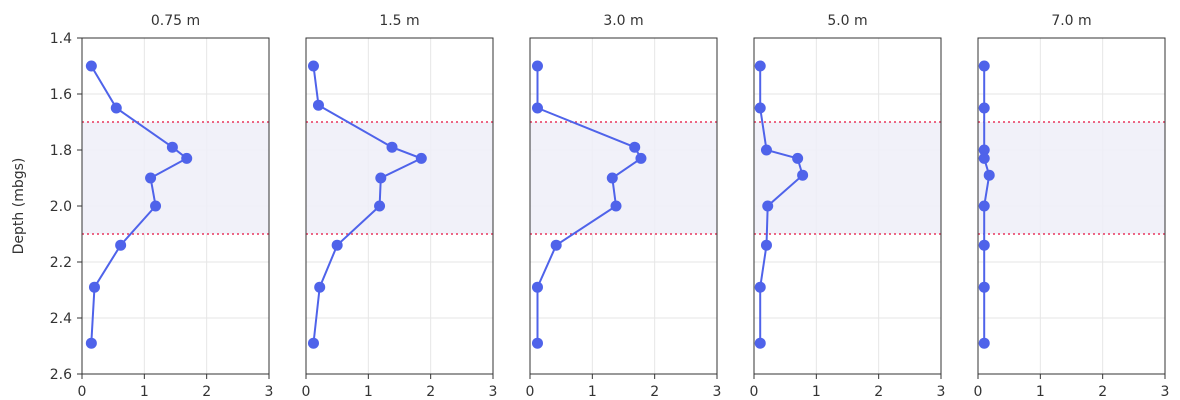 The image size is (1180, 400). What do you see at coordinates (61, 39) in the screenshot?
I see `y-tick-label: 1.4` at bounding box center [61, 39].